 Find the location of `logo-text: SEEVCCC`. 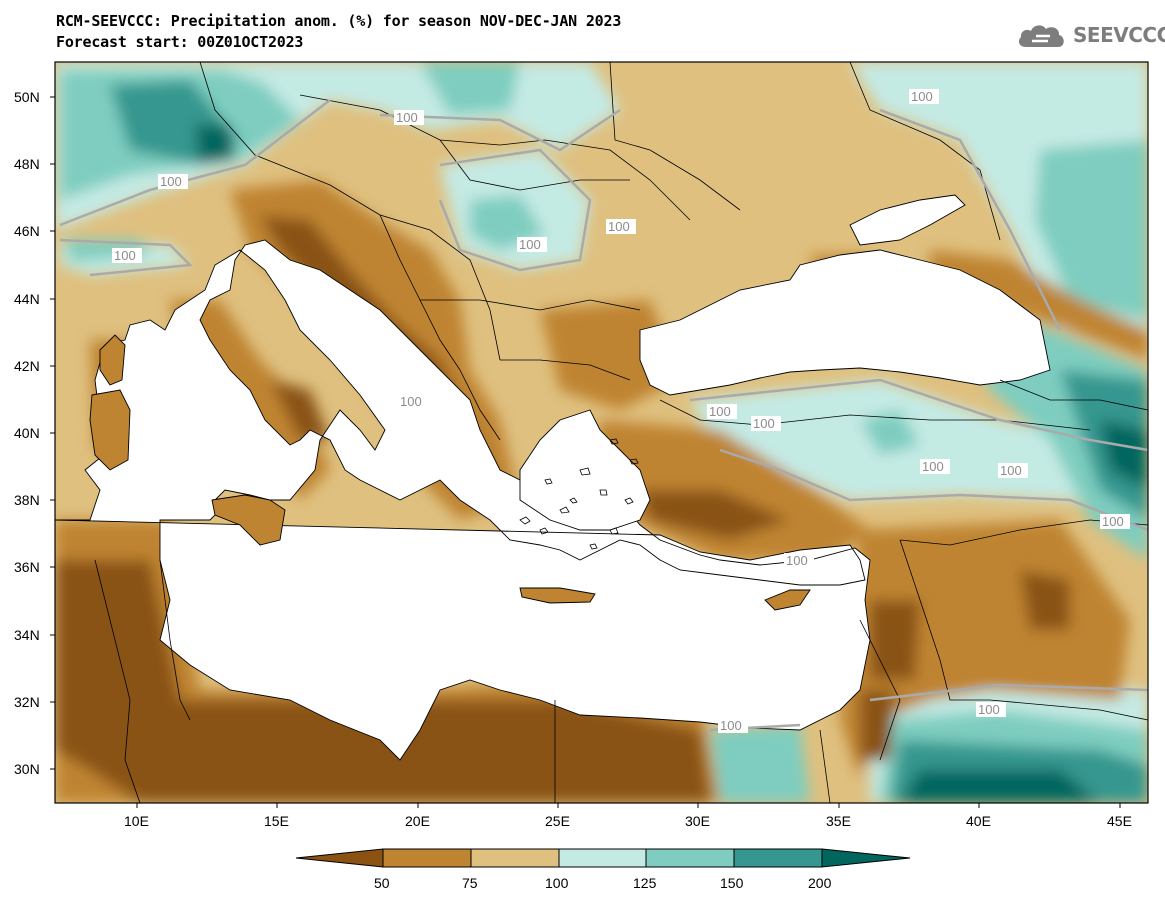

logo-text: SEEVCCC is located at coordinates (1119, 35).